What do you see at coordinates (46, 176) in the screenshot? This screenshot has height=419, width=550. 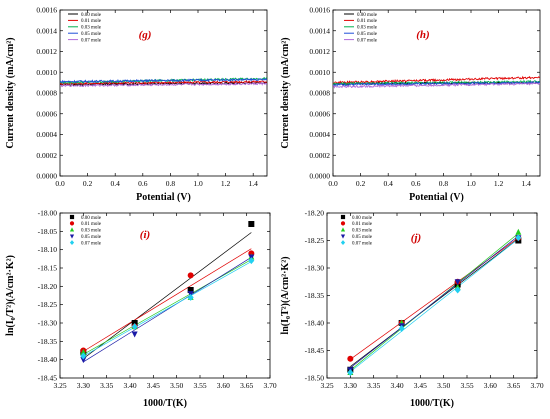 I see `y-tick-label: 0.0000` at bounding box center [46, 176].